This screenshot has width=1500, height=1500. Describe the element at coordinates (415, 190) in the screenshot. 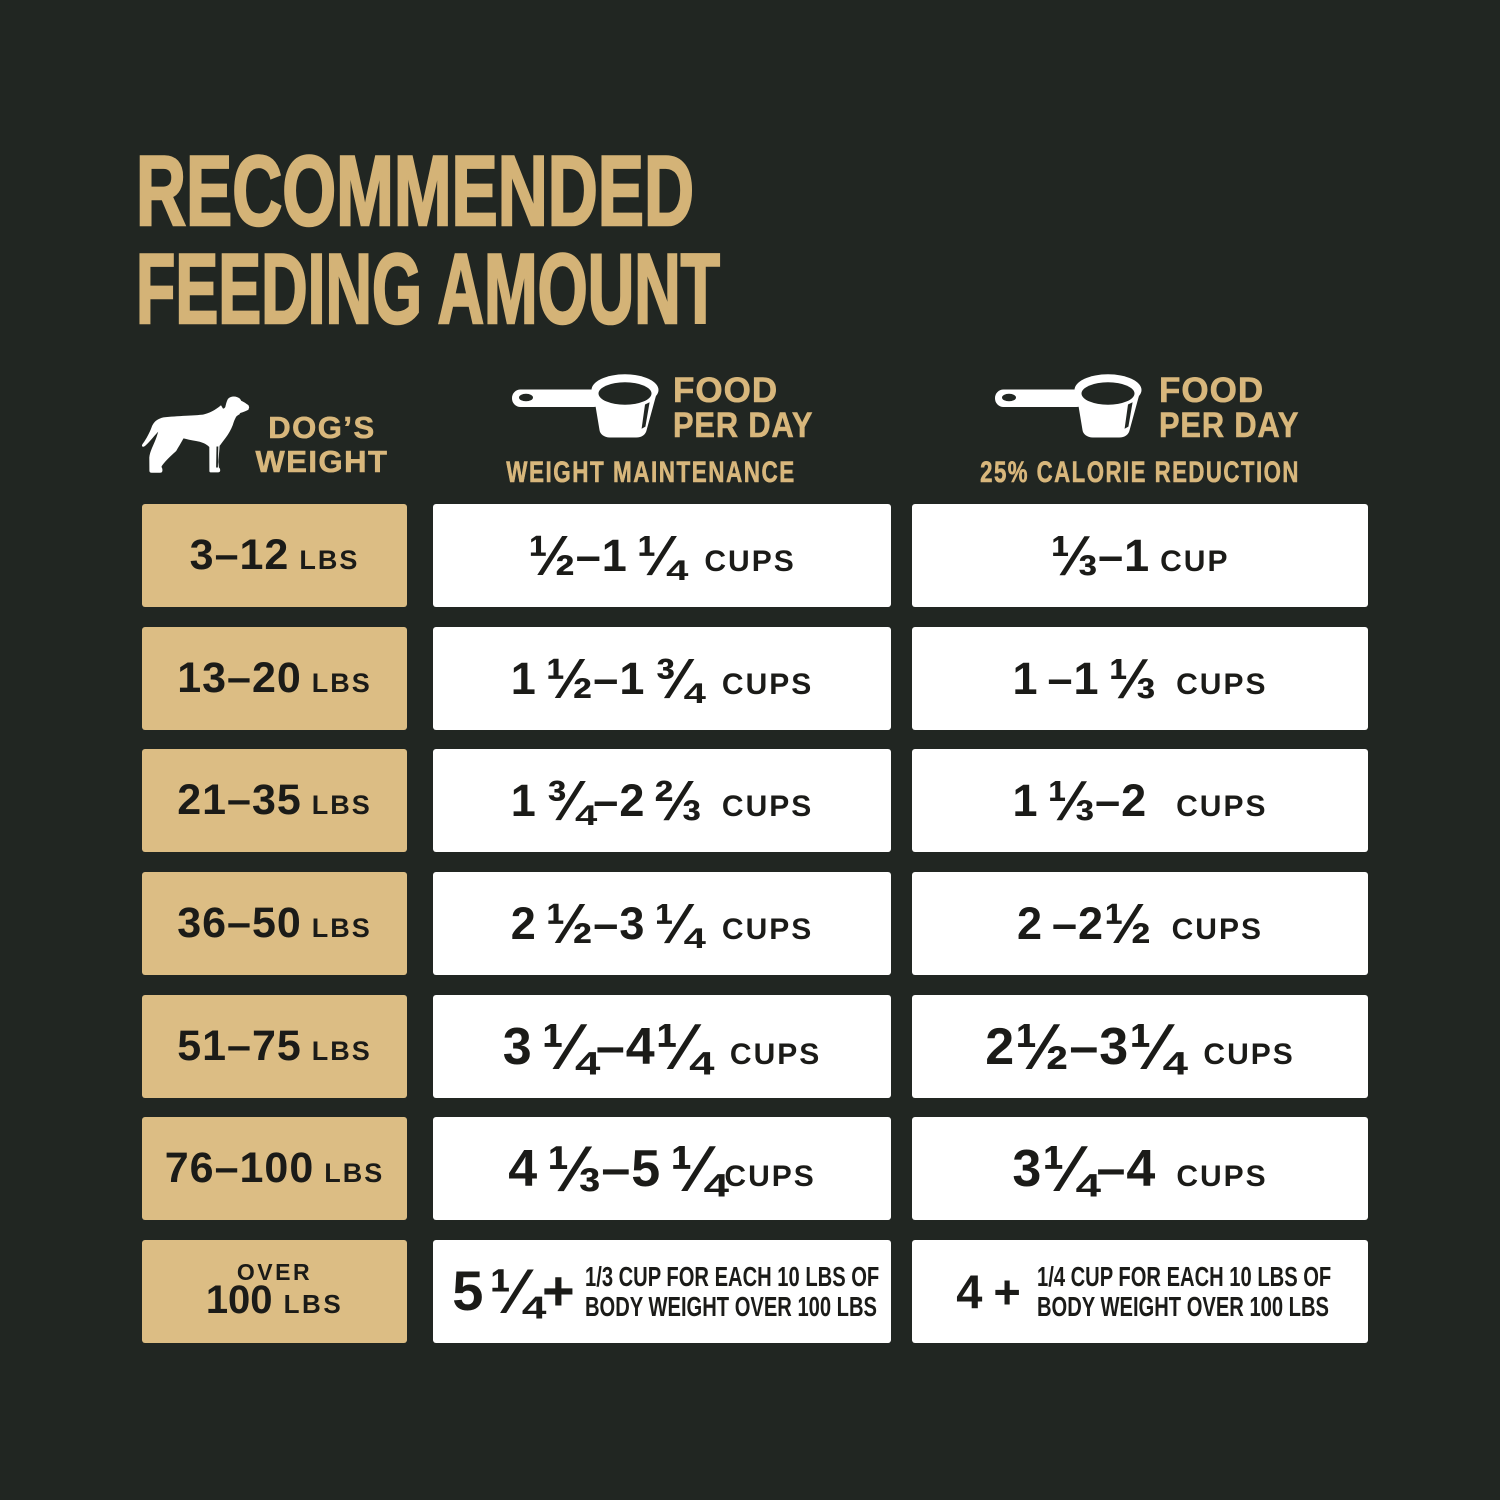

I see `svg-text: RECOMMENDED` at that location.